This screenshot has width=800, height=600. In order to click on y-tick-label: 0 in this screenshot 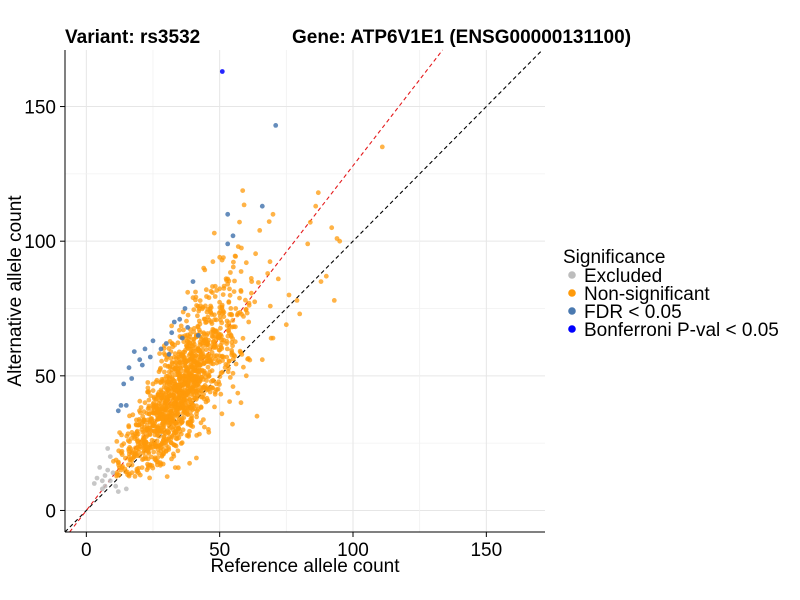, I will do `click(50, 511)`.